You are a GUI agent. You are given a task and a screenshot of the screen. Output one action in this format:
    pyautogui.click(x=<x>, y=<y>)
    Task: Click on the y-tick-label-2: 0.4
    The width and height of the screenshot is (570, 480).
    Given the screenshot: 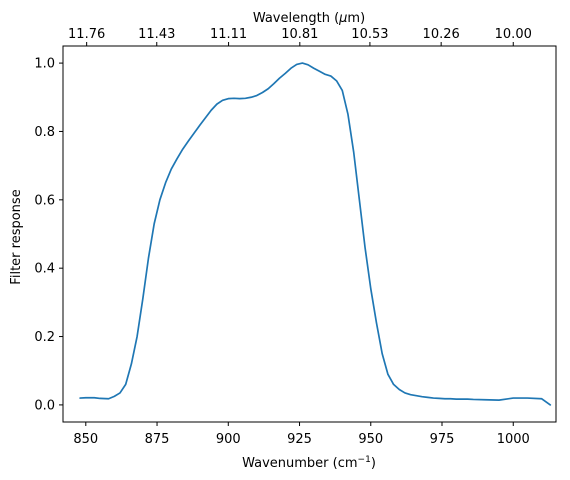 What is the action you would take?
    pyautogui.click(x=44, y=269)
    